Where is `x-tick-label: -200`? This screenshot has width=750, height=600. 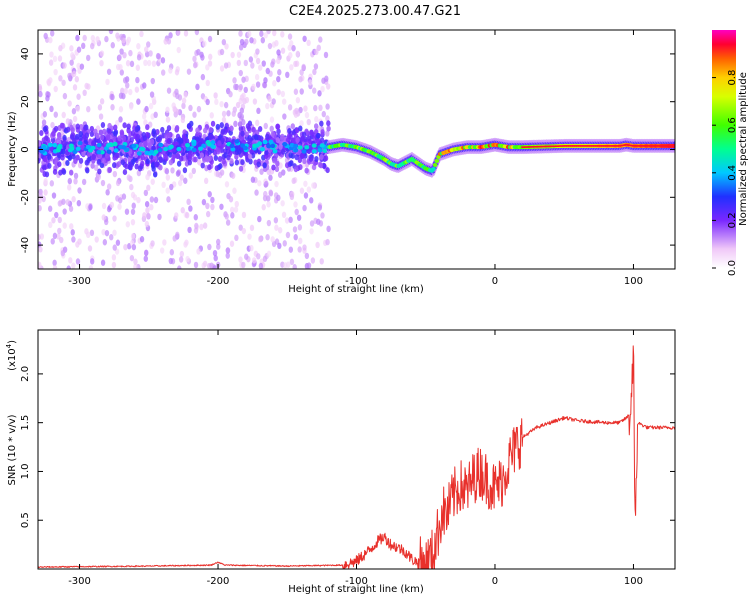 x-tick-label: -200 is located at coordinates (218, 281).